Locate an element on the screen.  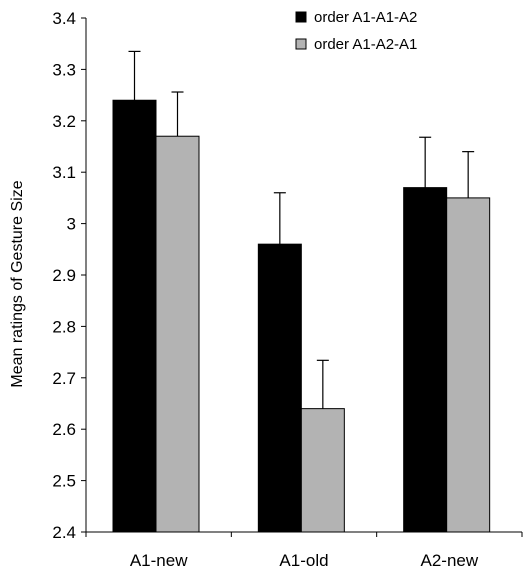
x-category-label: A1-old is located at coordinates (303, 560).